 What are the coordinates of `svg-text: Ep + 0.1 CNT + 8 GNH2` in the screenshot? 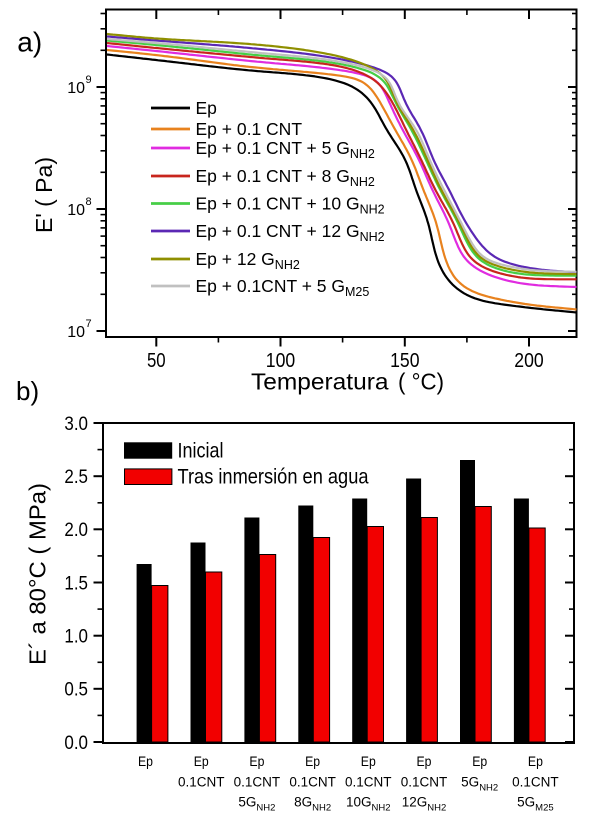 It's located at (285, 177).